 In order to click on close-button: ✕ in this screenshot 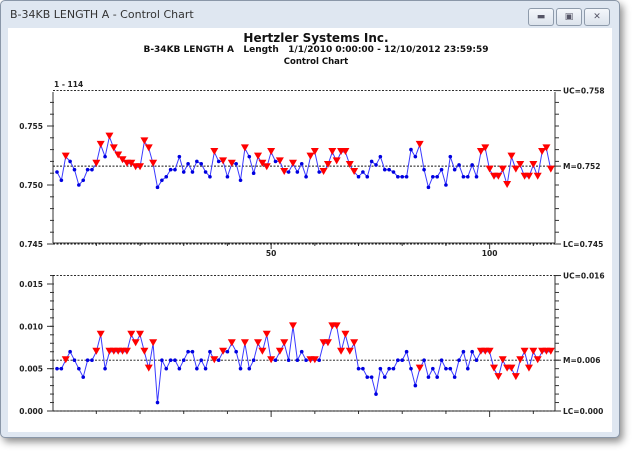, I will do `click(597, 17)`.